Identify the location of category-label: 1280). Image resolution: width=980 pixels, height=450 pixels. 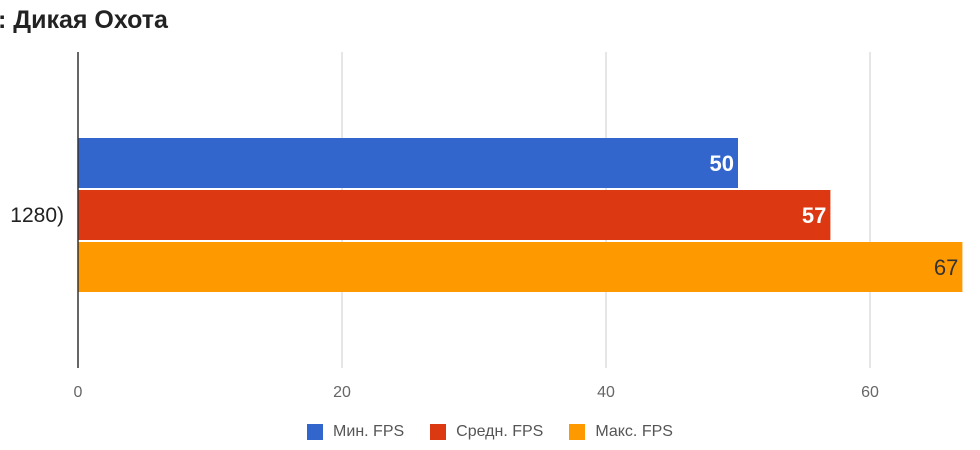
(37, 215).